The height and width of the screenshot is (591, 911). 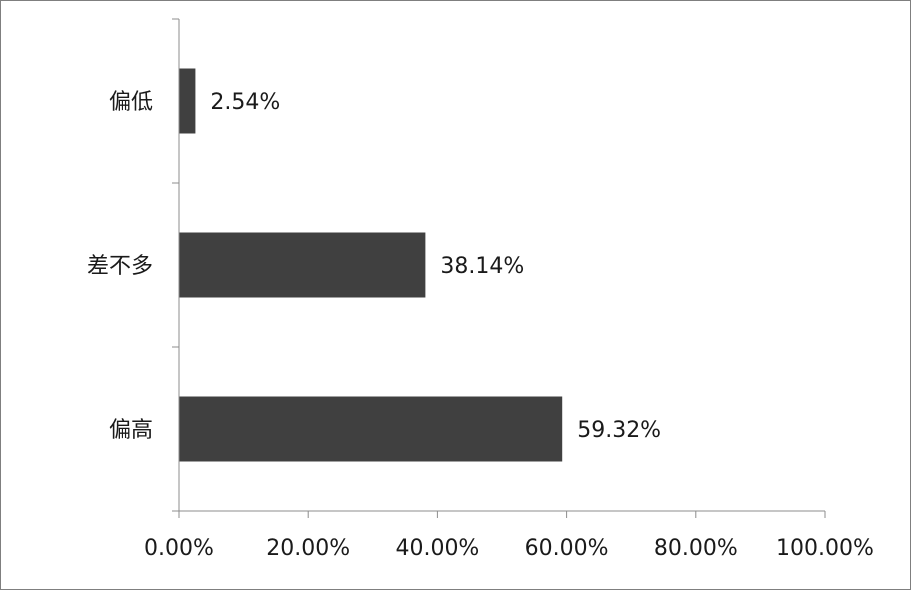 I want to click on x-tick-label: 20.00%, so click(x=308, y=548).